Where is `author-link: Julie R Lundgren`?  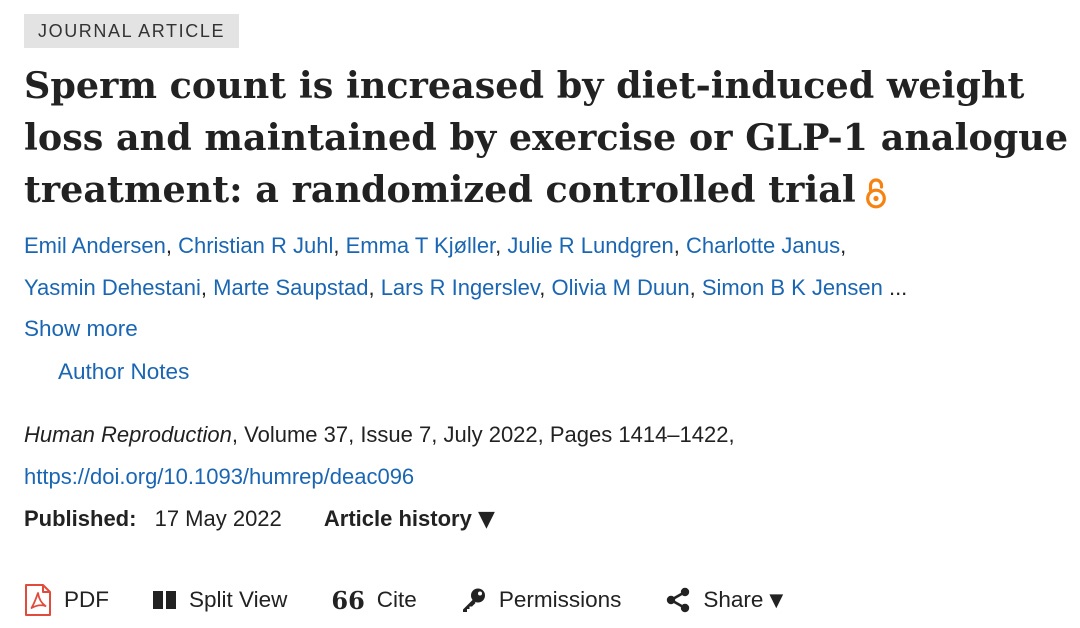 author-link: Julie R Lundgren is located at coordinates (590, 245).